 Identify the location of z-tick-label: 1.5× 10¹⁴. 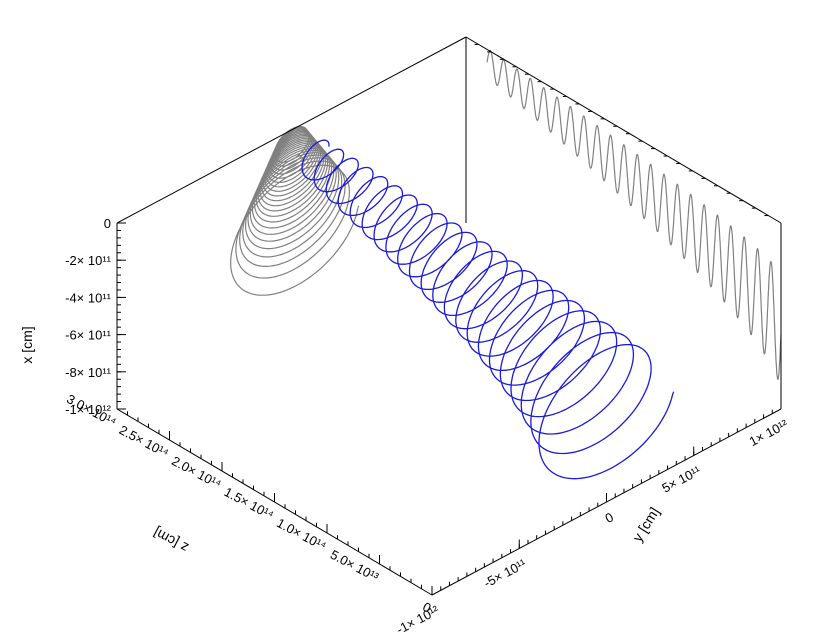
(249, 503).